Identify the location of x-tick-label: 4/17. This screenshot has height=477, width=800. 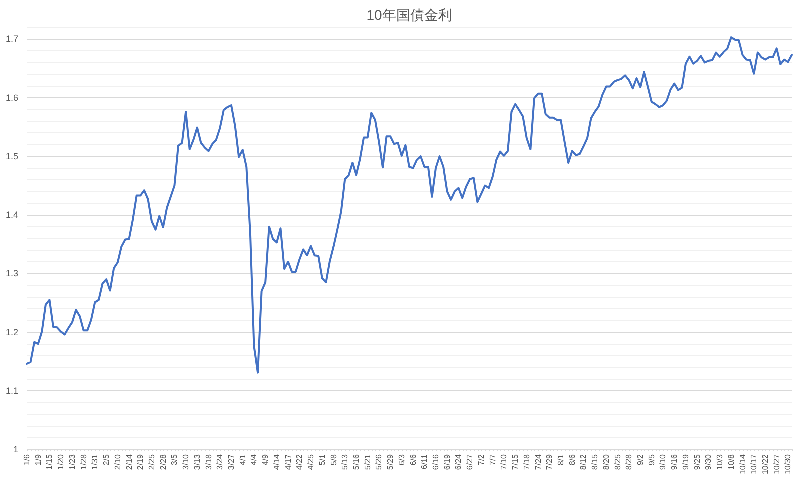
(288, 462).